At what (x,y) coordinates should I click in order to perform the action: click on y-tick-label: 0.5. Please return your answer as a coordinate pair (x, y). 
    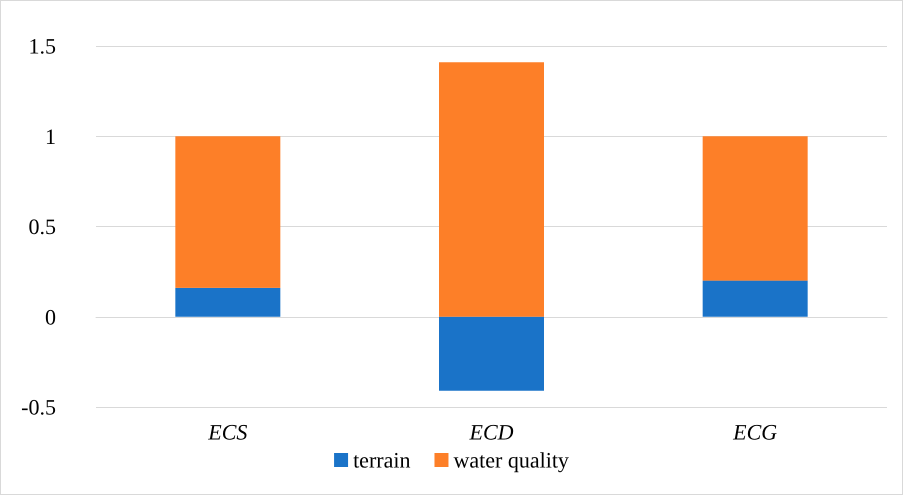
    Looking at the image, I should click on (42, 226).